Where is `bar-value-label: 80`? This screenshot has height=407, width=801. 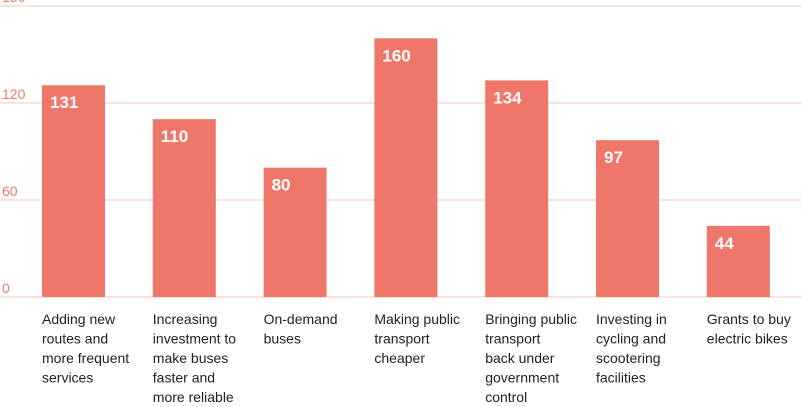 bar-value-label: 80 is located at coordinates (281, 185).